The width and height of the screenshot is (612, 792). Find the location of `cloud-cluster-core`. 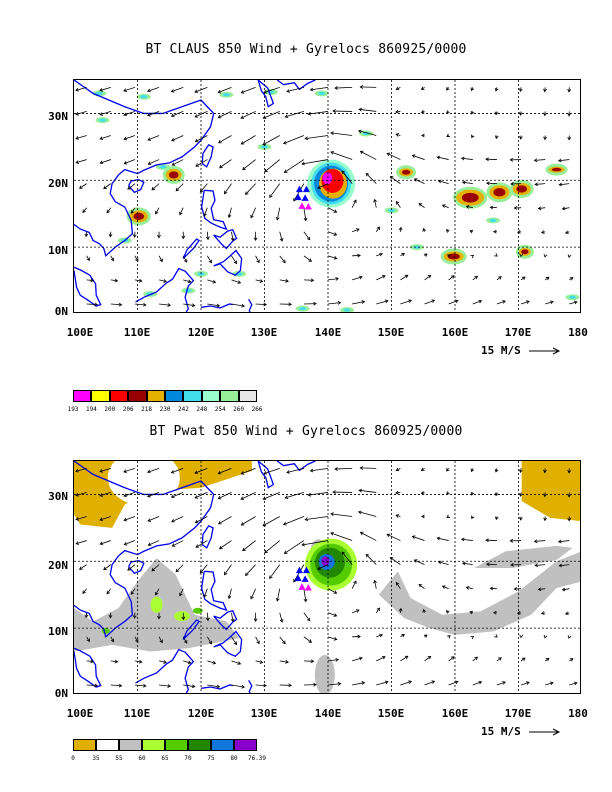

cloud-cluster-core is located at coordinates (453, 256).